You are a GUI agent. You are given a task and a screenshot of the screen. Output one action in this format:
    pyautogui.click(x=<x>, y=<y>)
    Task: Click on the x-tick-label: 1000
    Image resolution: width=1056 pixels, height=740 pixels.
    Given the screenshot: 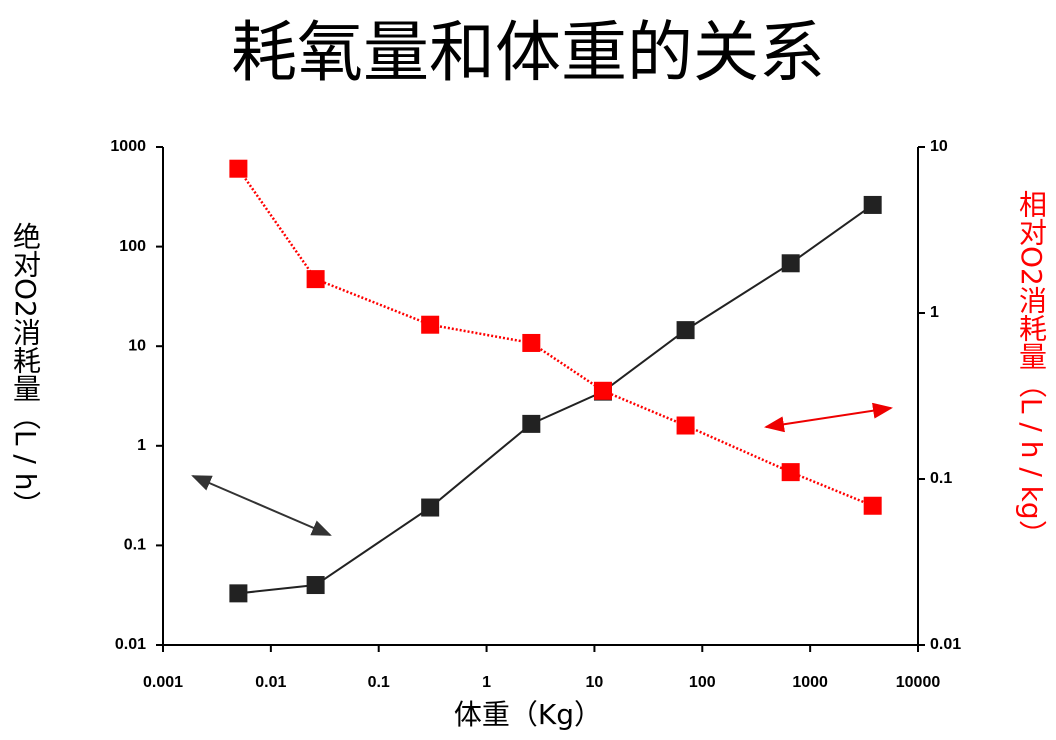 What is the action you would take?
    pyautogui.click(x=810, y=682)
    